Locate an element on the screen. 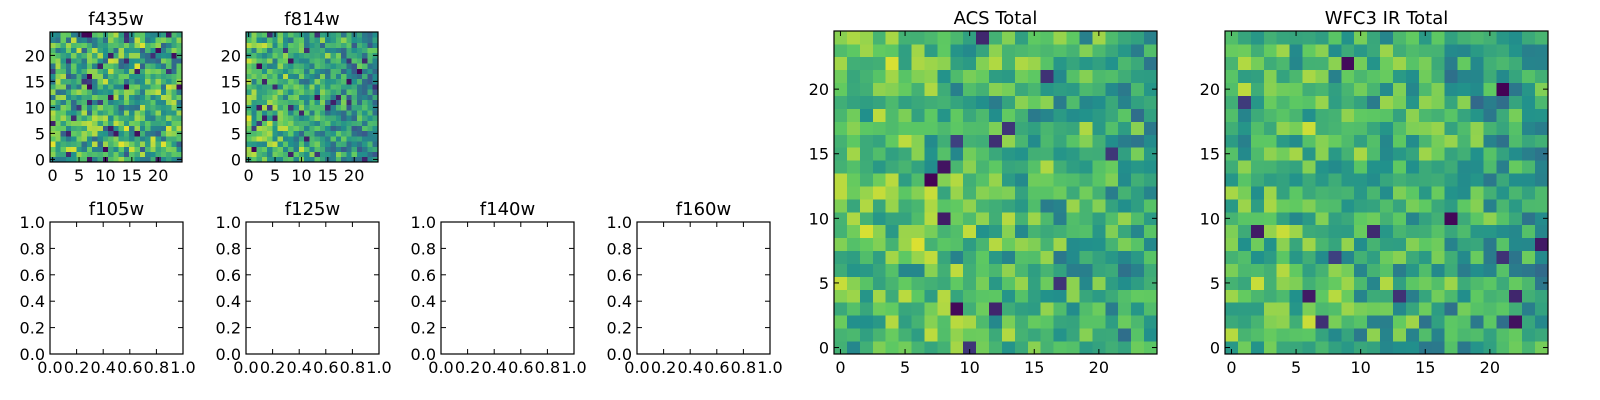 The width and height of the screenshot is (1600, 400). panel-title: f435w is located at coordinates (115, 19).